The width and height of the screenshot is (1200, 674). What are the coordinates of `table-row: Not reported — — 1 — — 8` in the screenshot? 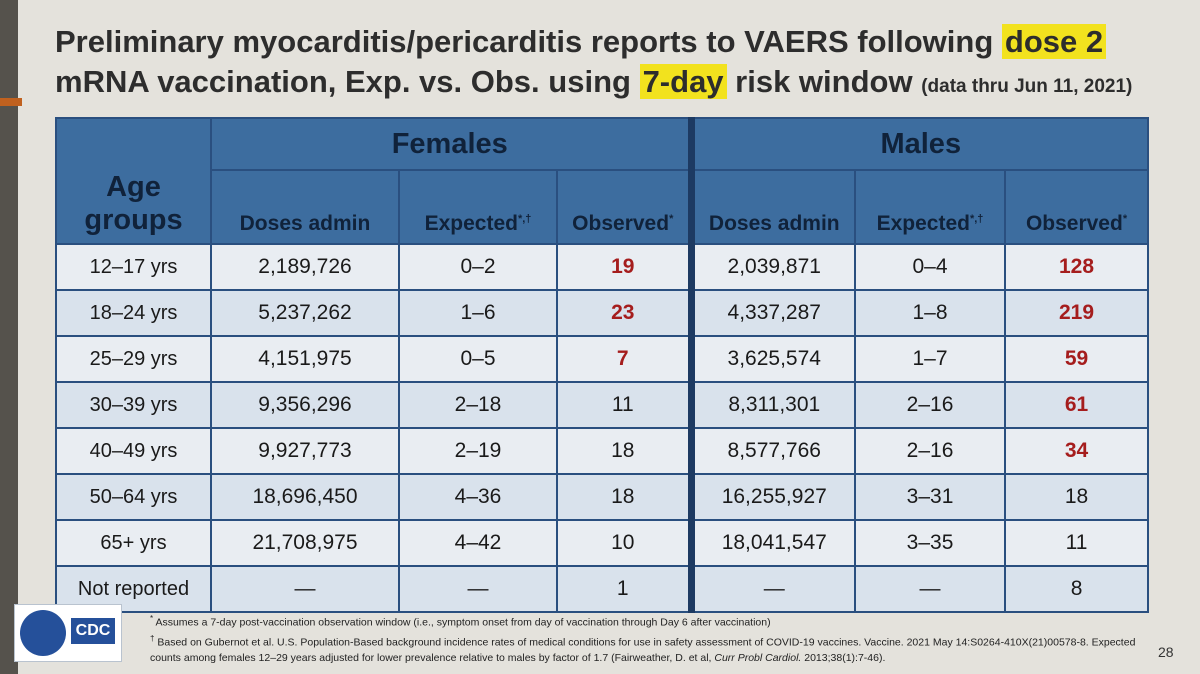 It's located at (602, 589).